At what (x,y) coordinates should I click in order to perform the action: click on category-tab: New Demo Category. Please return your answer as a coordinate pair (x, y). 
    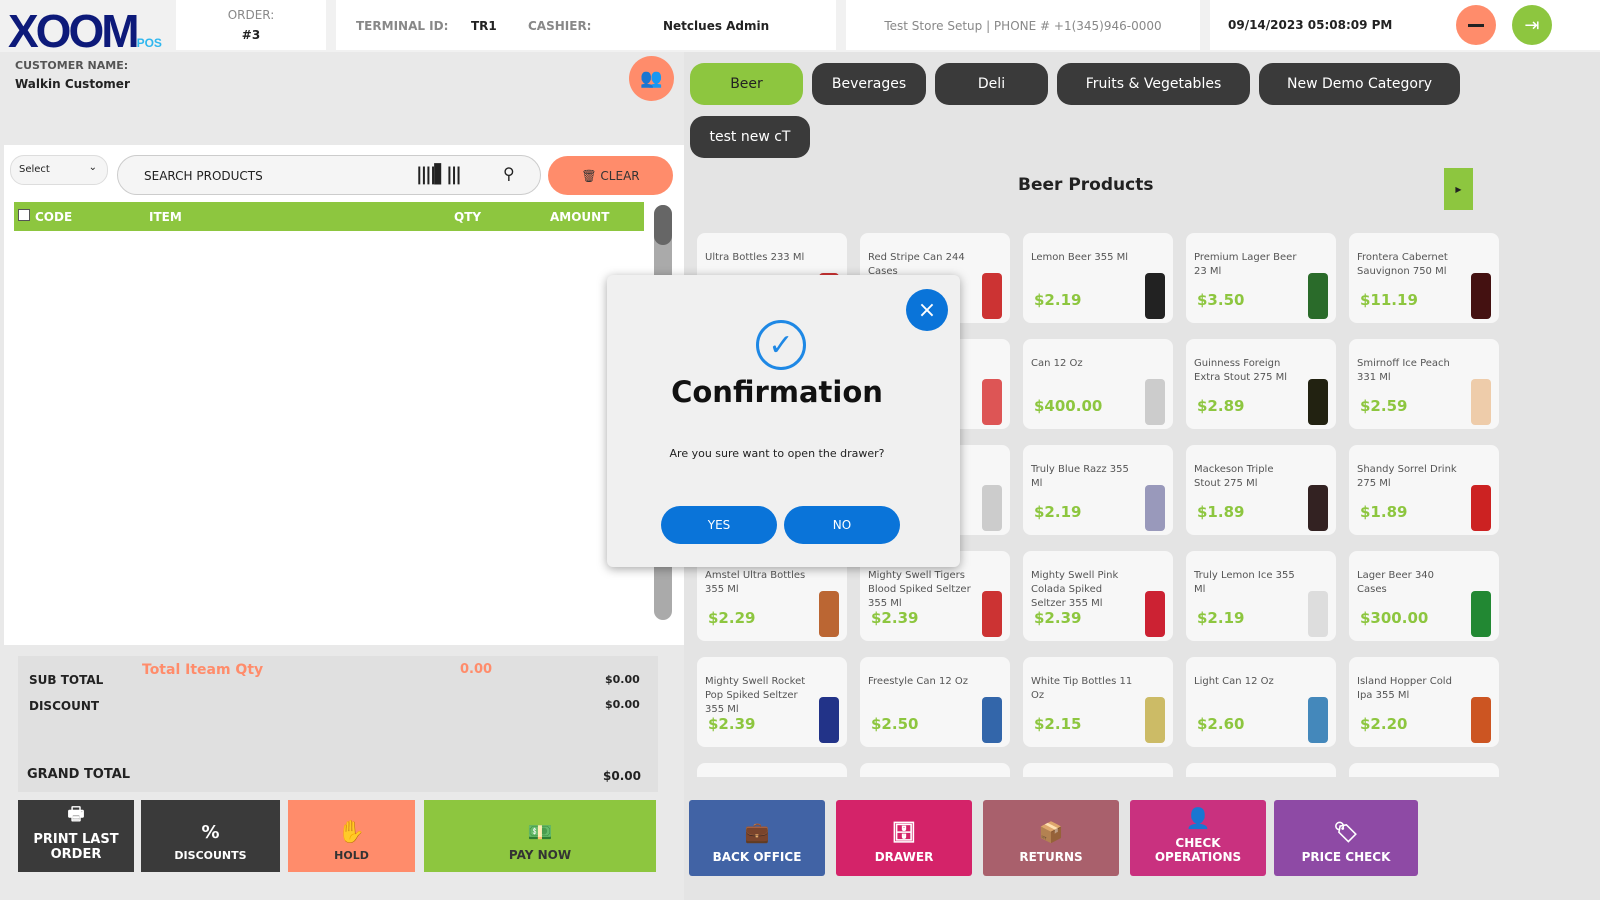
    Looking at the image, I should click on (1359, 84).